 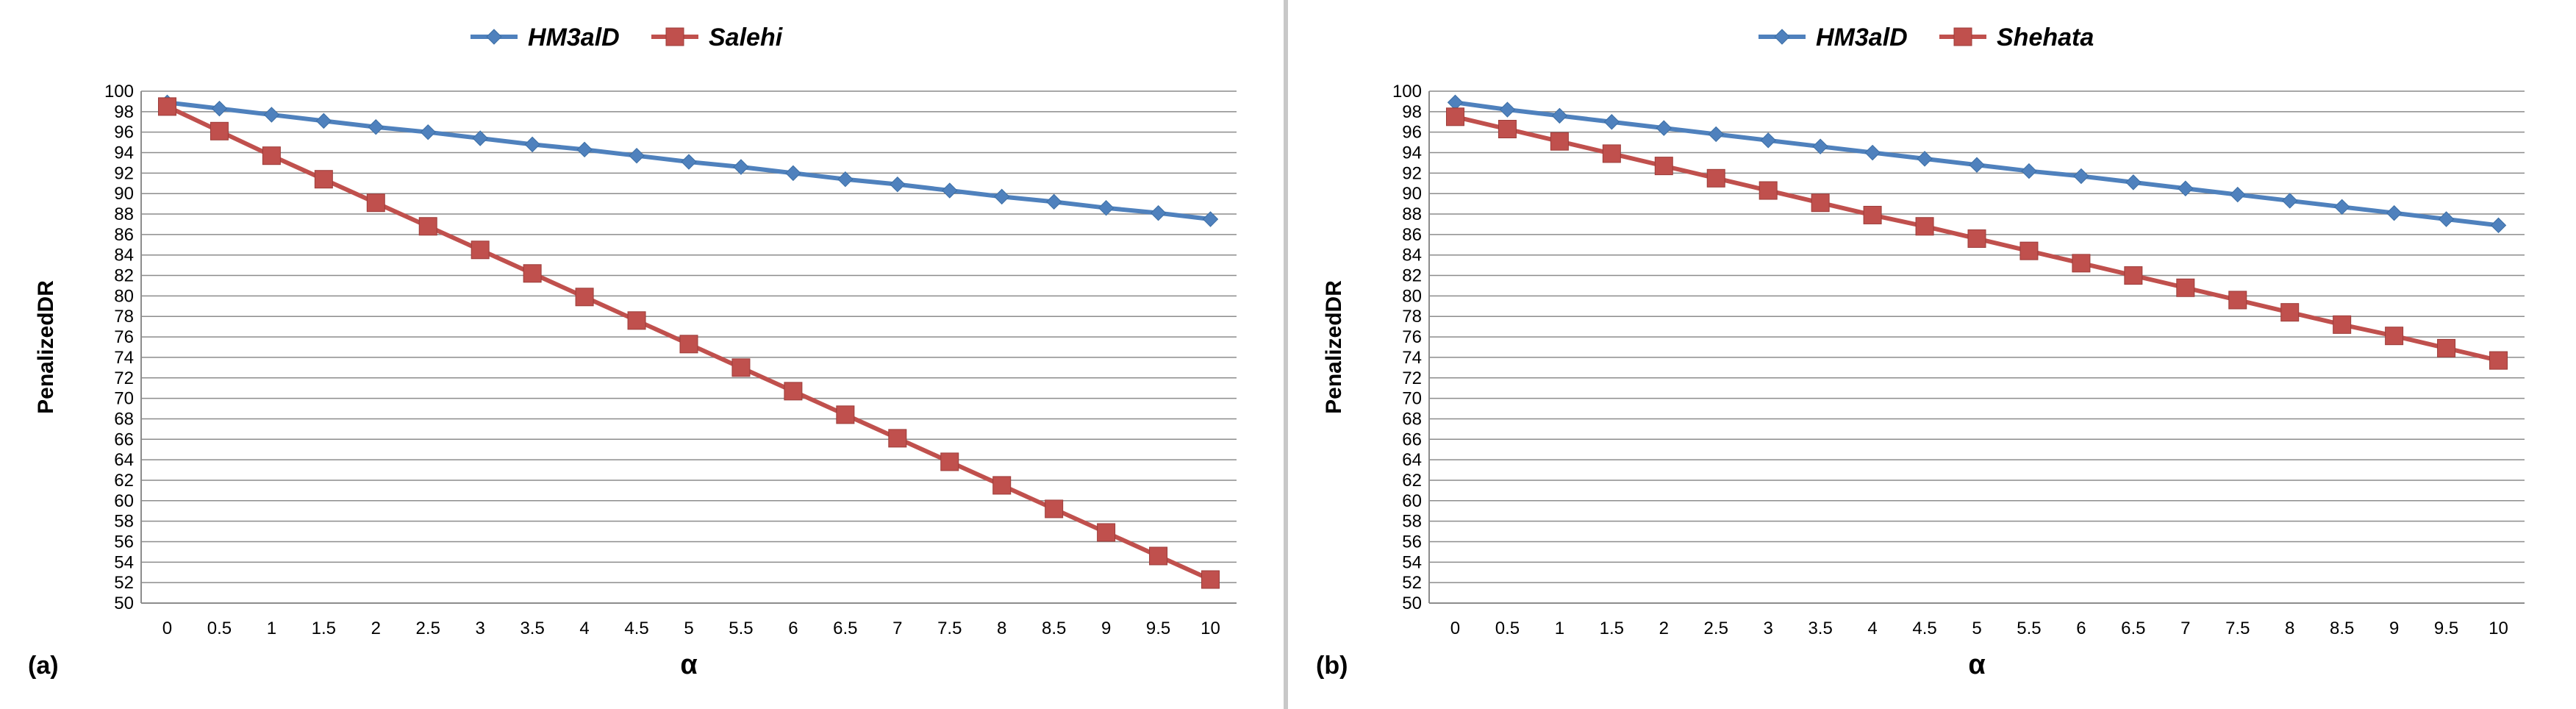 What do you see at coordinates (124, 256) in the screenshot?
I see `y-tick-label: 84` at bounding box center [124, 256].